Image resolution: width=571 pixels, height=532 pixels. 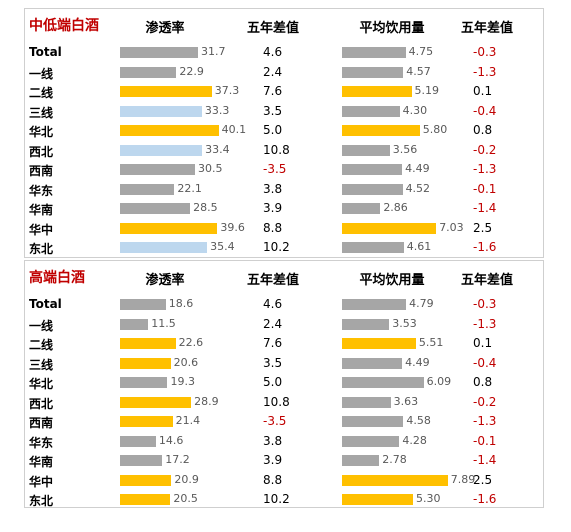 What do you see at coordinates (217, 110) in the screenshot?
I see `penetration-value-label: 33.3` at bounding box center [217, 110].